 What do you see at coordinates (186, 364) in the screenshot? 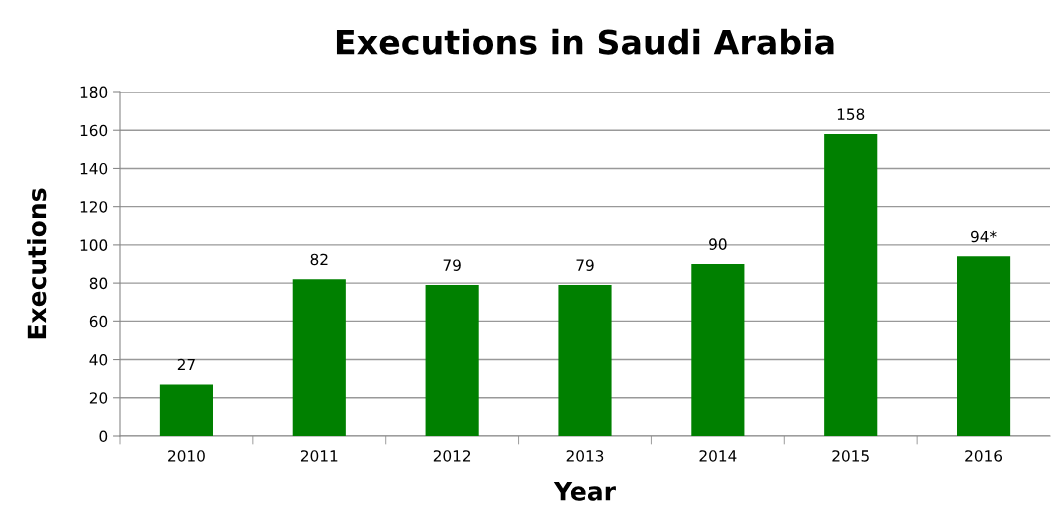
I see `data-label: 27` at bounding box center [186, 364].